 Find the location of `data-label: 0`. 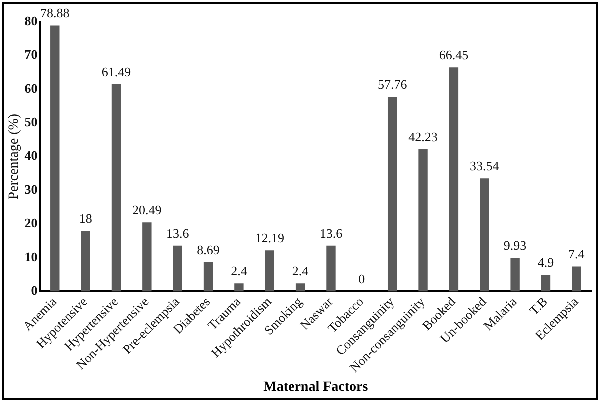

data-label: 0 is located at coordinates (362, 279).